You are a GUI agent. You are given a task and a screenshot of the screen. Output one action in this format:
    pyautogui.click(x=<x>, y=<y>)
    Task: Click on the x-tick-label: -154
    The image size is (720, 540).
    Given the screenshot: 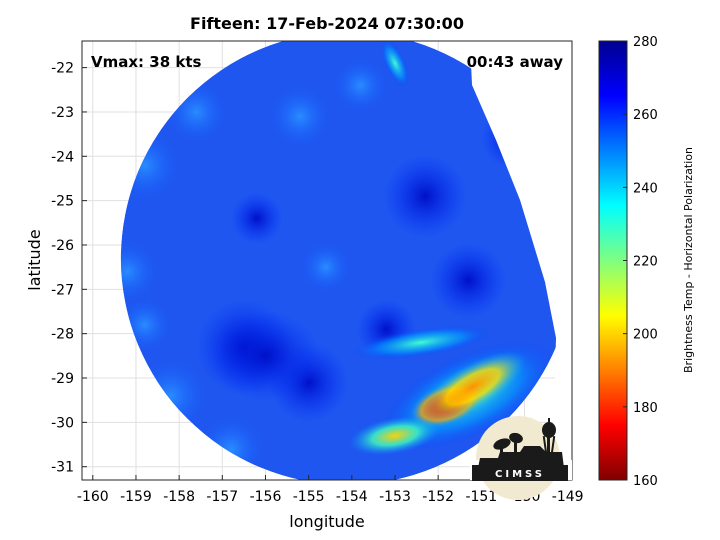 What is the action you would take?
    pyautogui.click(x=352, y=497)
    